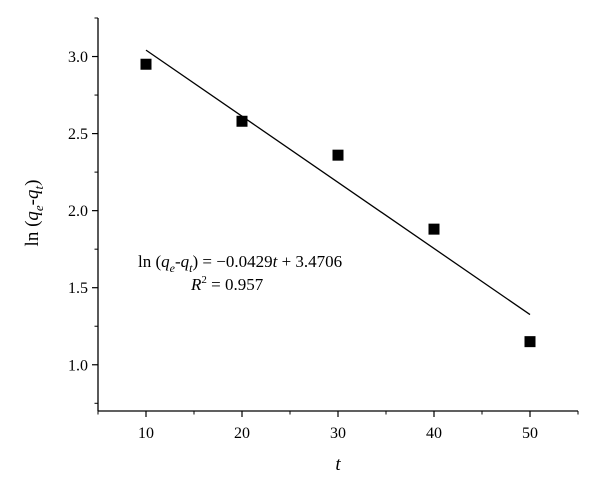 The image size is (600, 495). What do you see at coordinates (434, 433) in the screenshot?
I see `x-tick-label-40: 40` at bounding box center [434, 433].